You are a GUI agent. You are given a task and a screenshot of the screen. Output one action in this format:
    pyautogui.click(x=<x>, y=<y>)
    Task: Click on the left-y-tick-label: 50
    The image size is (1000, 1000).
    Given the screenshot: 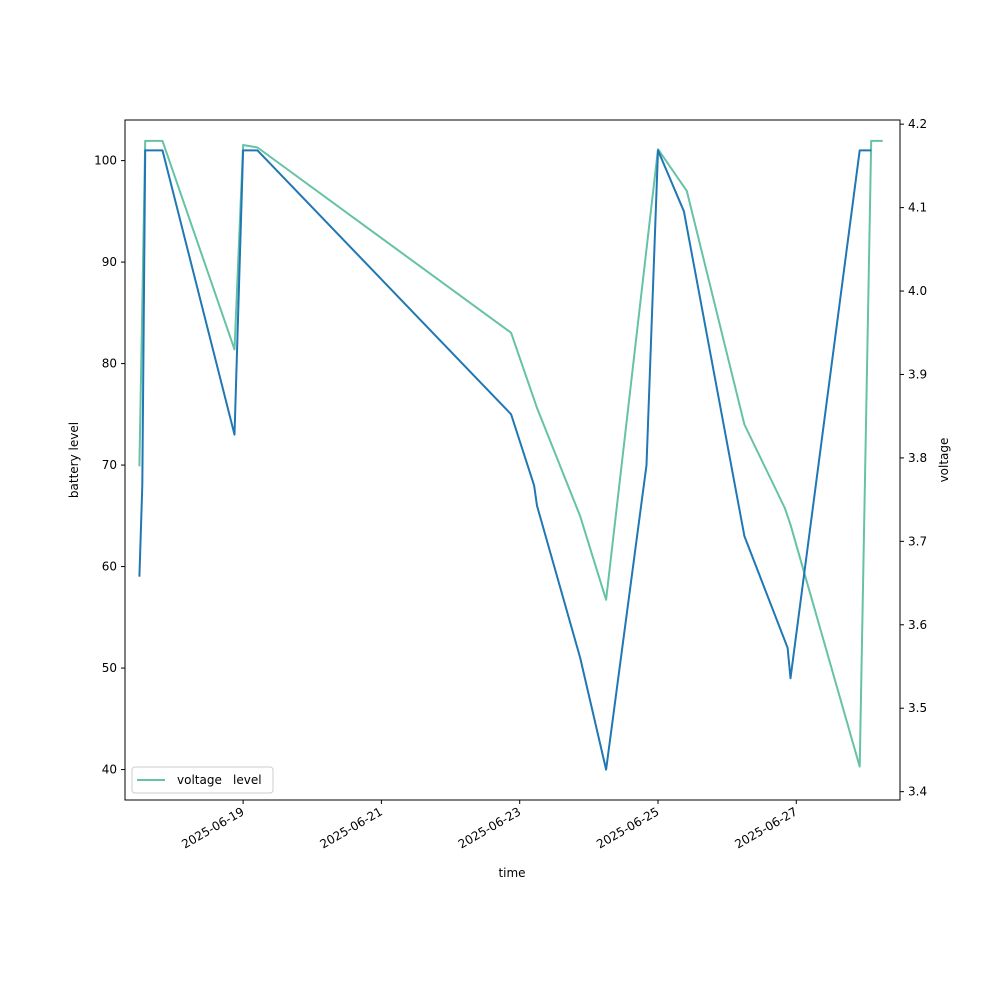 What is the action you would take?
    pyautogui.click(x=109, y=668)
    